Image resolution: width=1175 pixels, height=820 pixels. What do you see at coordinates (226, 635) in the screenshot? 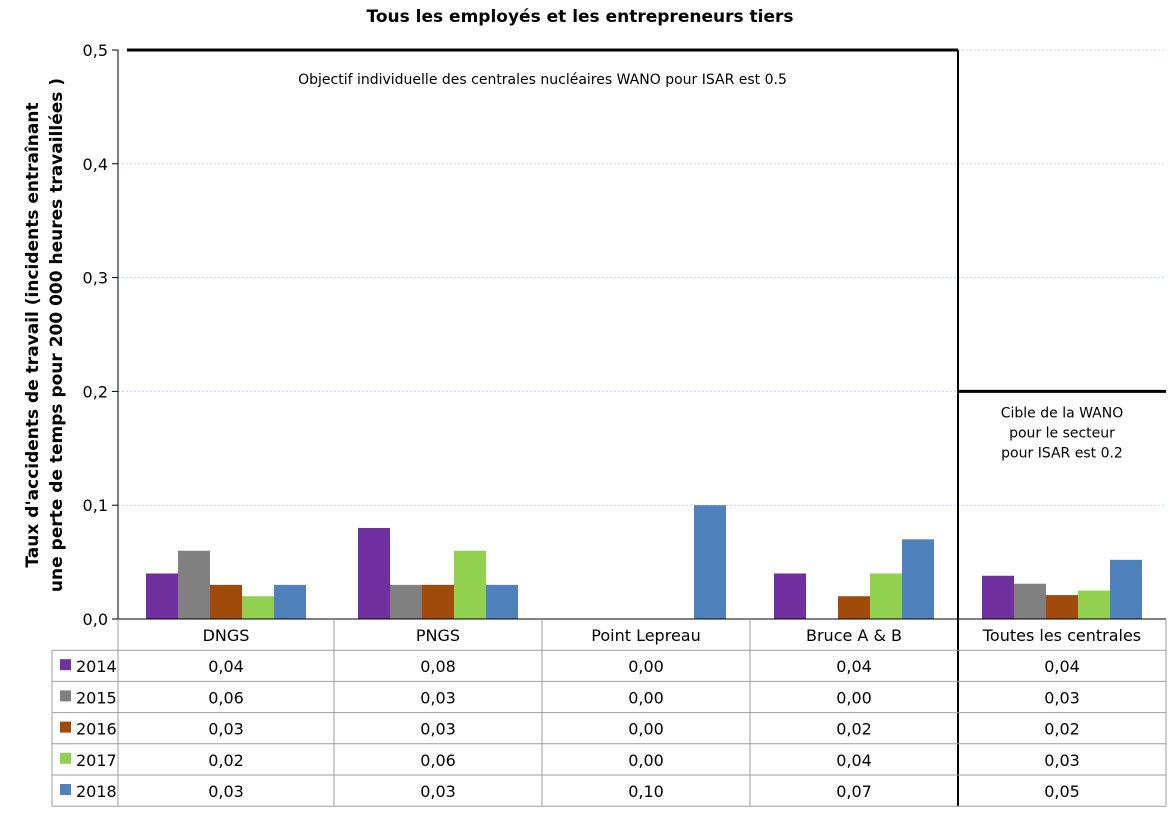
I see `category-label: DNGS` at bounding box center [226, 635].